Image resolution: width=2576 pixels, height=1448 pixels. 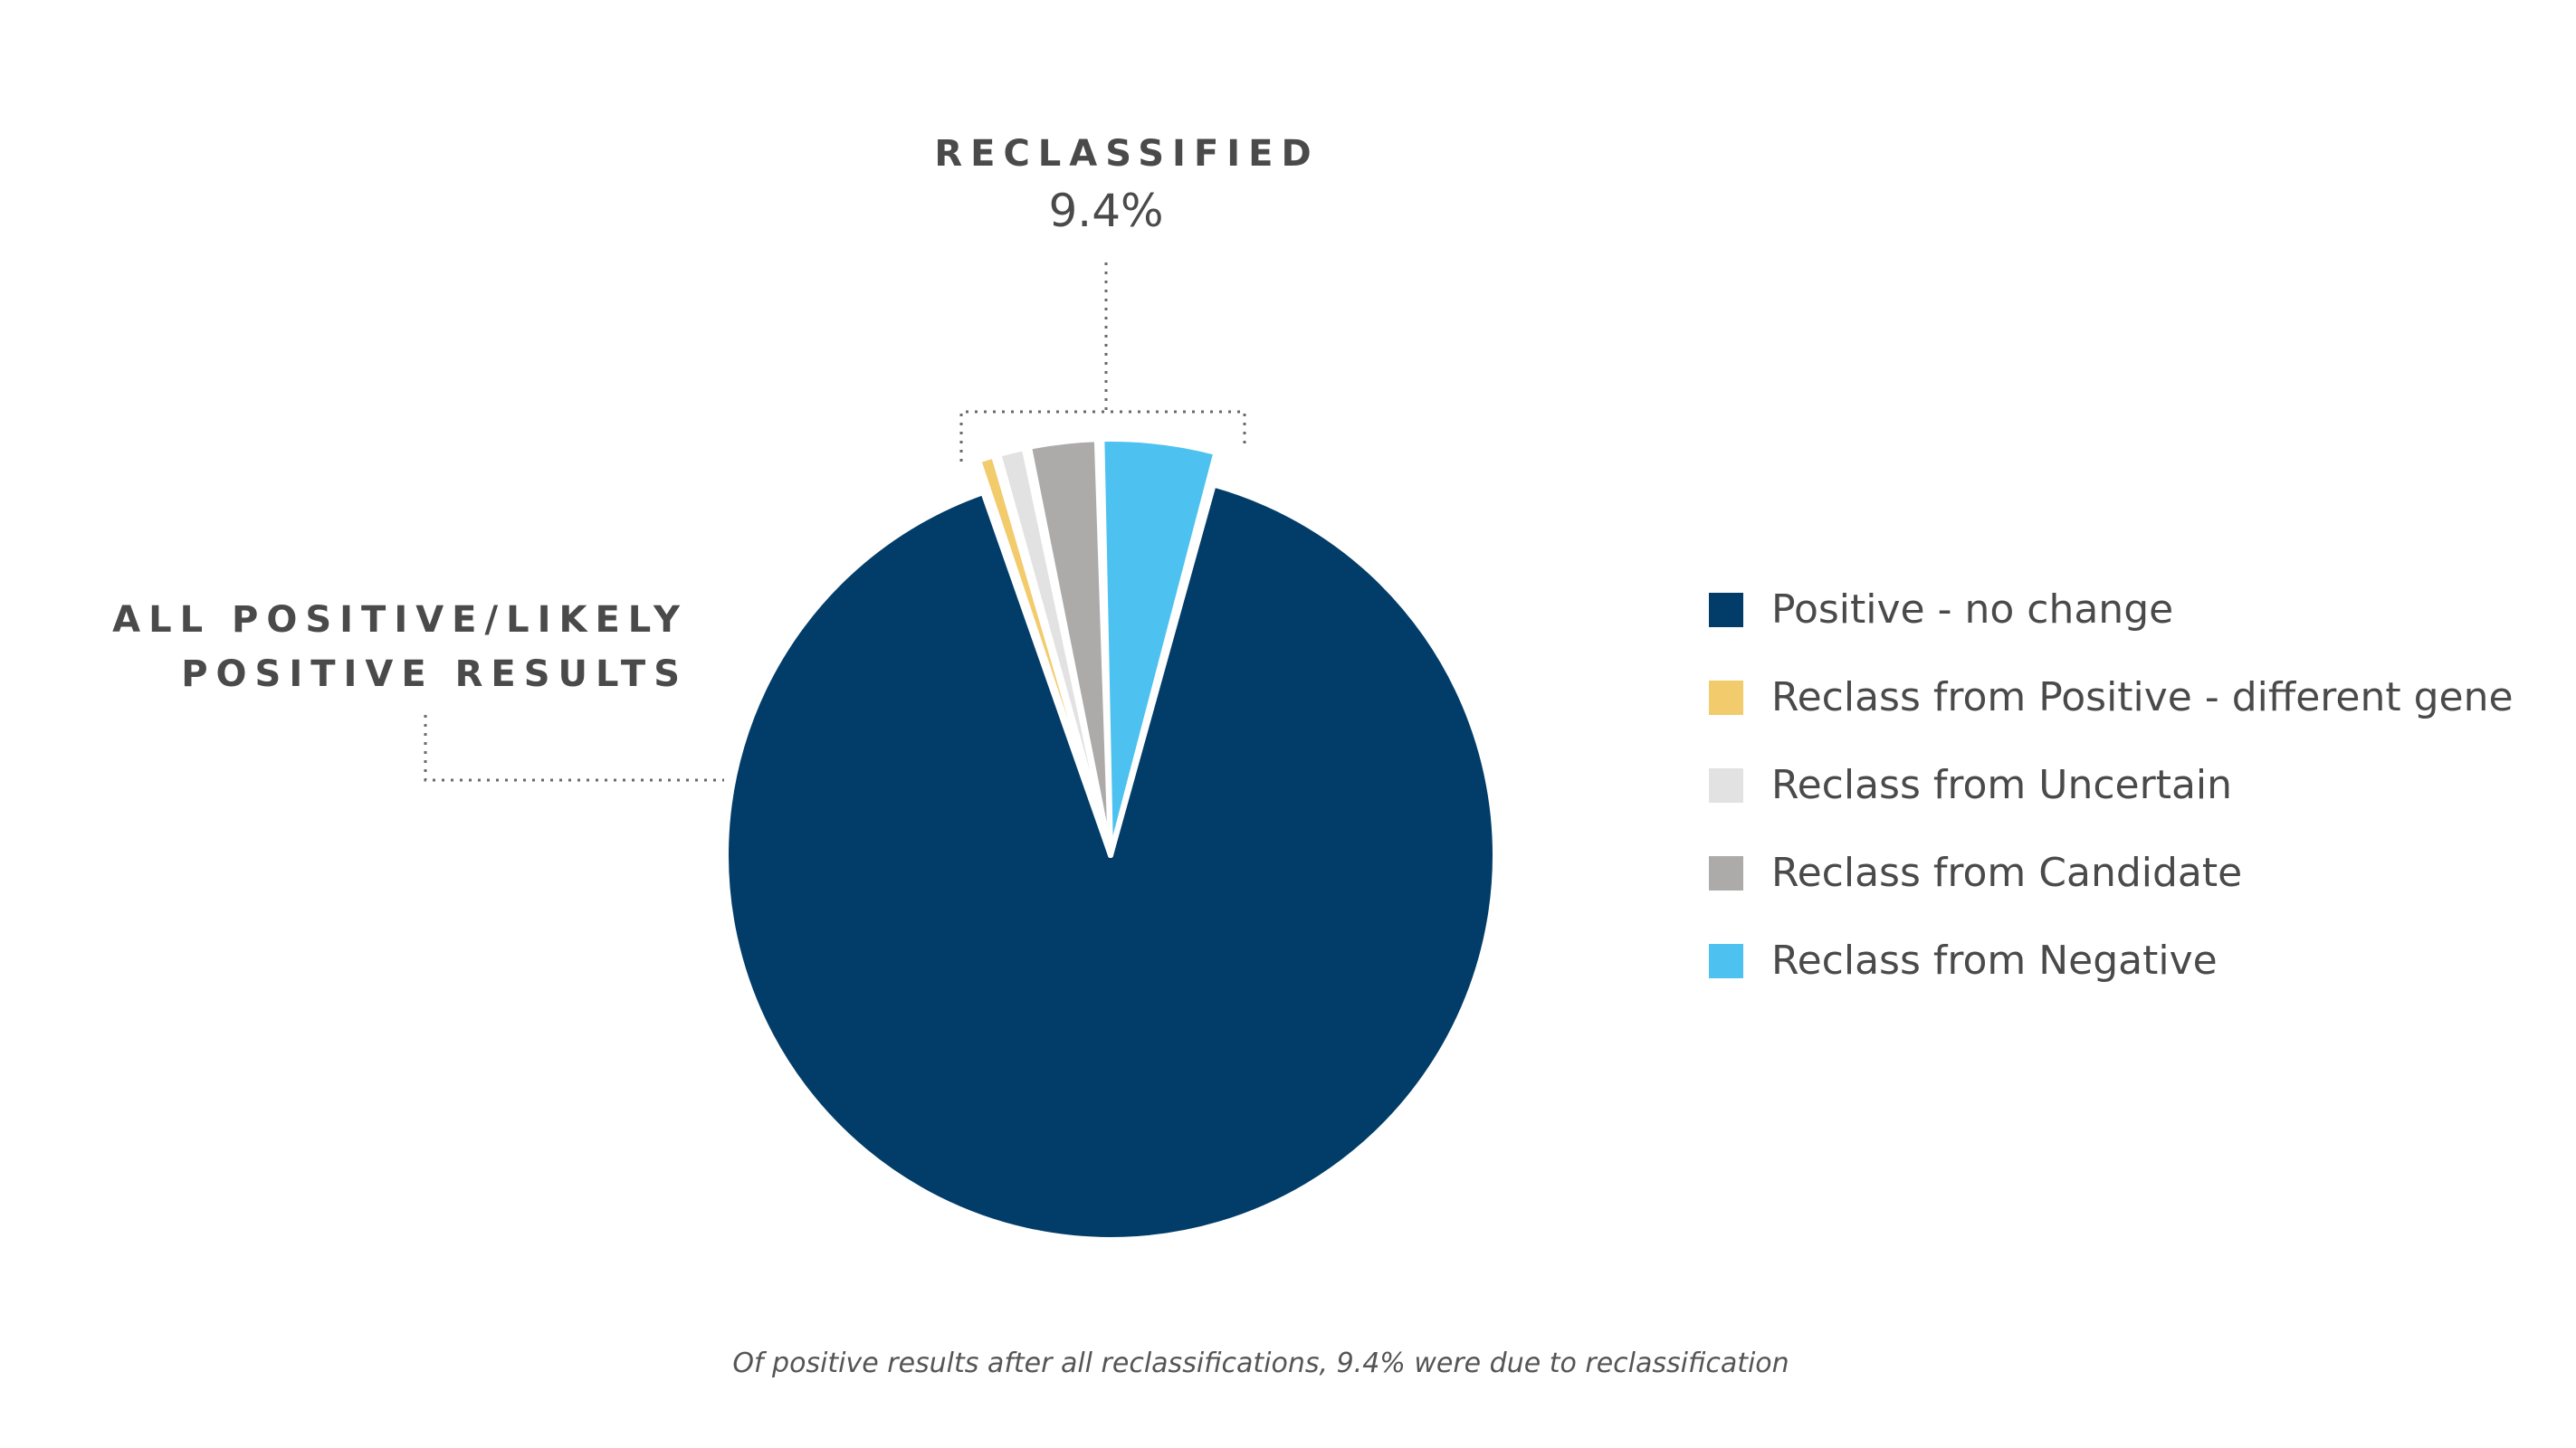 I want to click on legend-item-reclass-from-candidate: Reclass from Candidate, so click(x=1976, y=873).